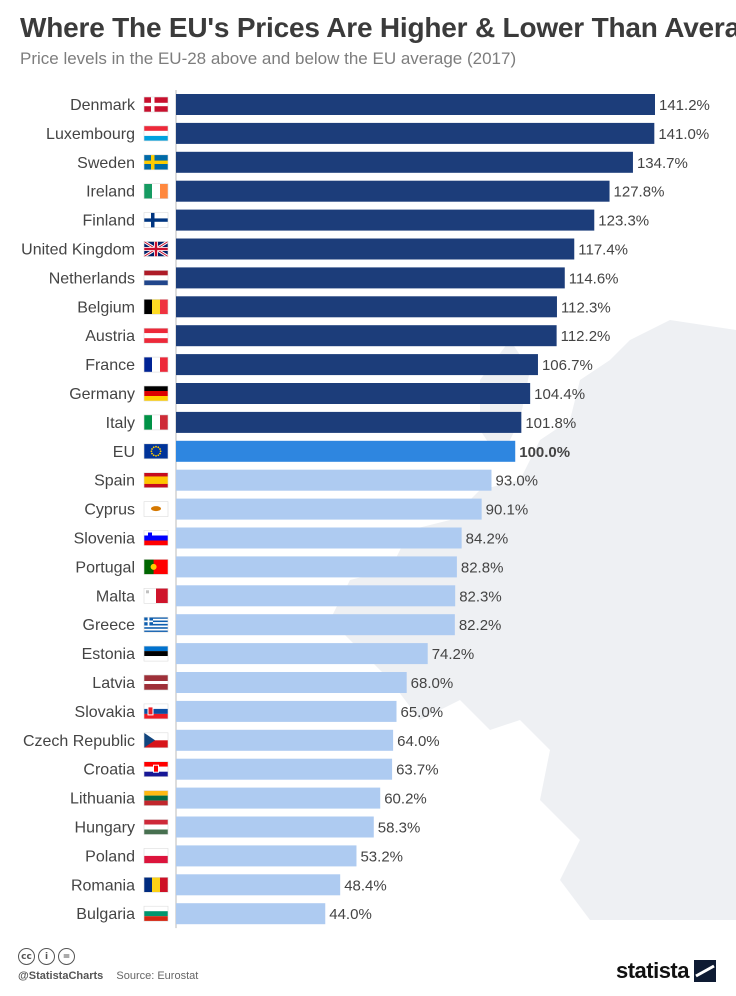 The width and height of the screenshot is (736, 996). I want to click on flag-ie-icon, so click(156, 191).